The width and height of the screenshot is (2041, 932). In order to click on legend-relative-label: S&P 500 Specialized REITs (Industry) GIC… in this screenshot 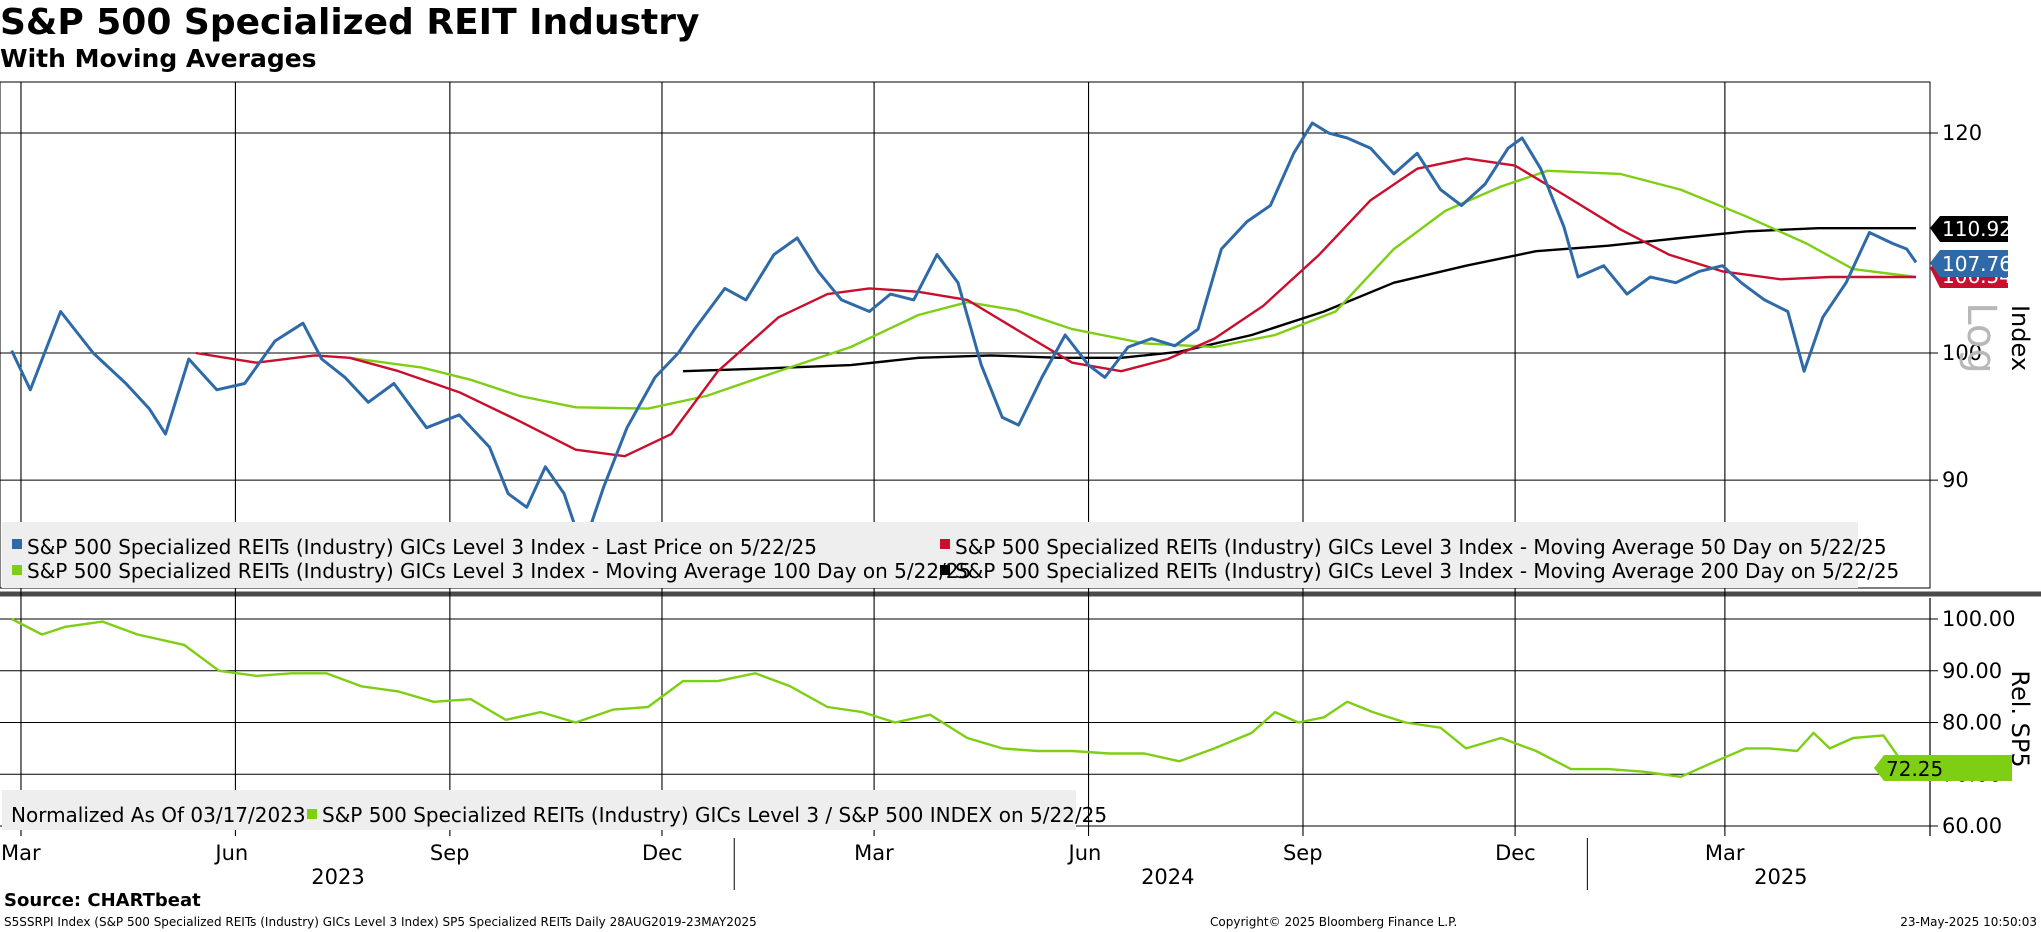, I will do `click(714, 815)`.